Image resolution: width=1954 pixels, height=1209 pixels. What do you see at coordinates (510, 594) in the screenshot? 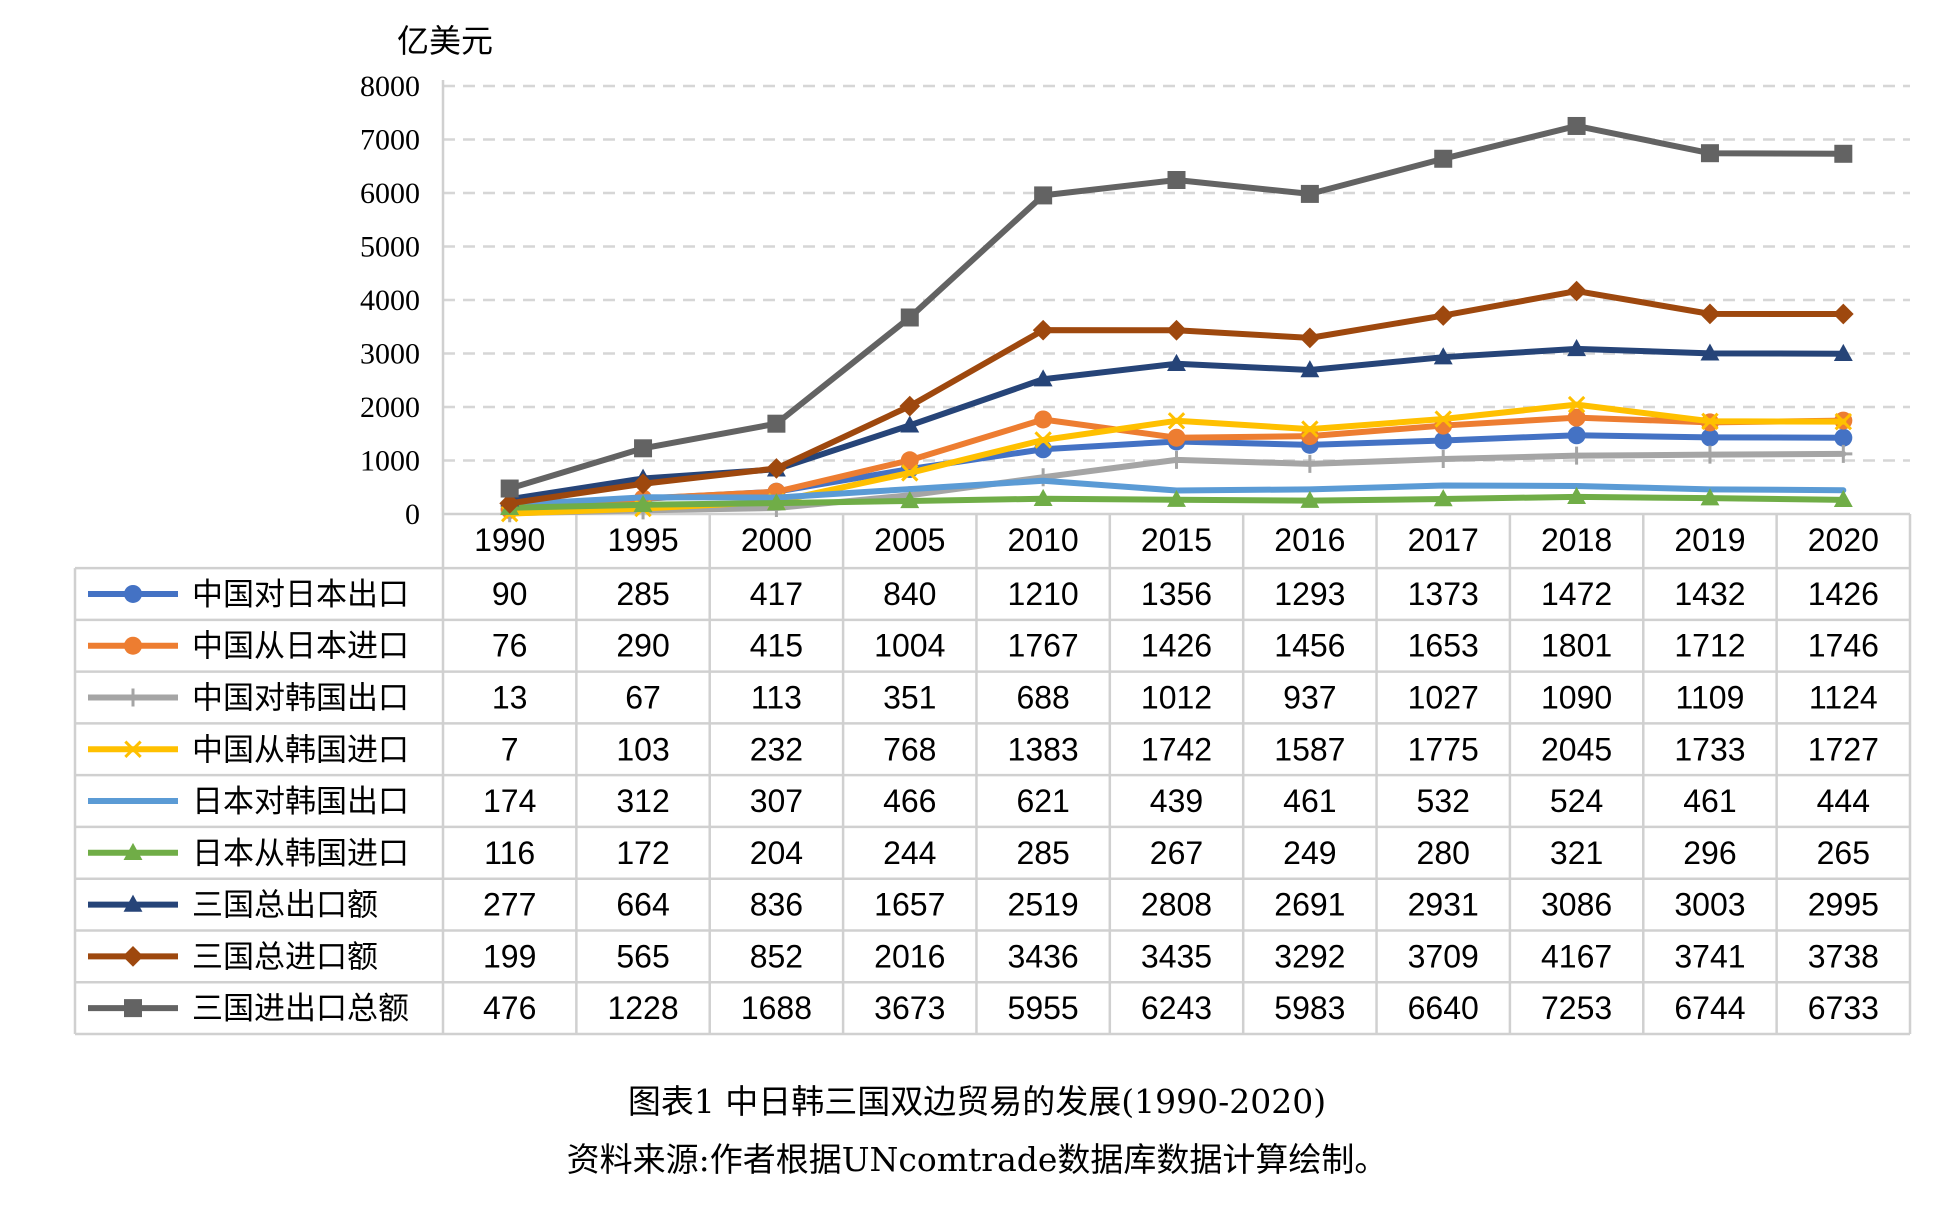
I see `table-cell: 90` at bounding box center [510, 594].